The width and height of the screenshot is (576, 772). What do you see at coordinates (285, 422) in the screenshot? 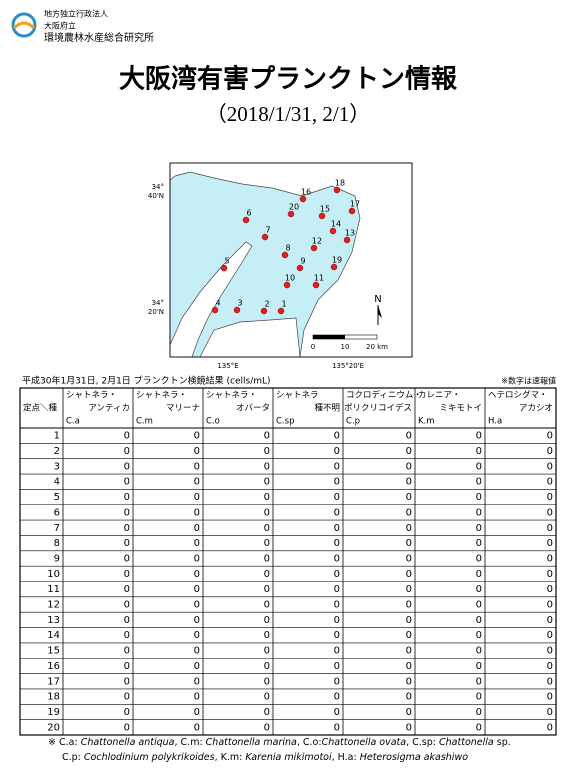
I see `header-abbr: C.sp` at bounding box center [285, 422].